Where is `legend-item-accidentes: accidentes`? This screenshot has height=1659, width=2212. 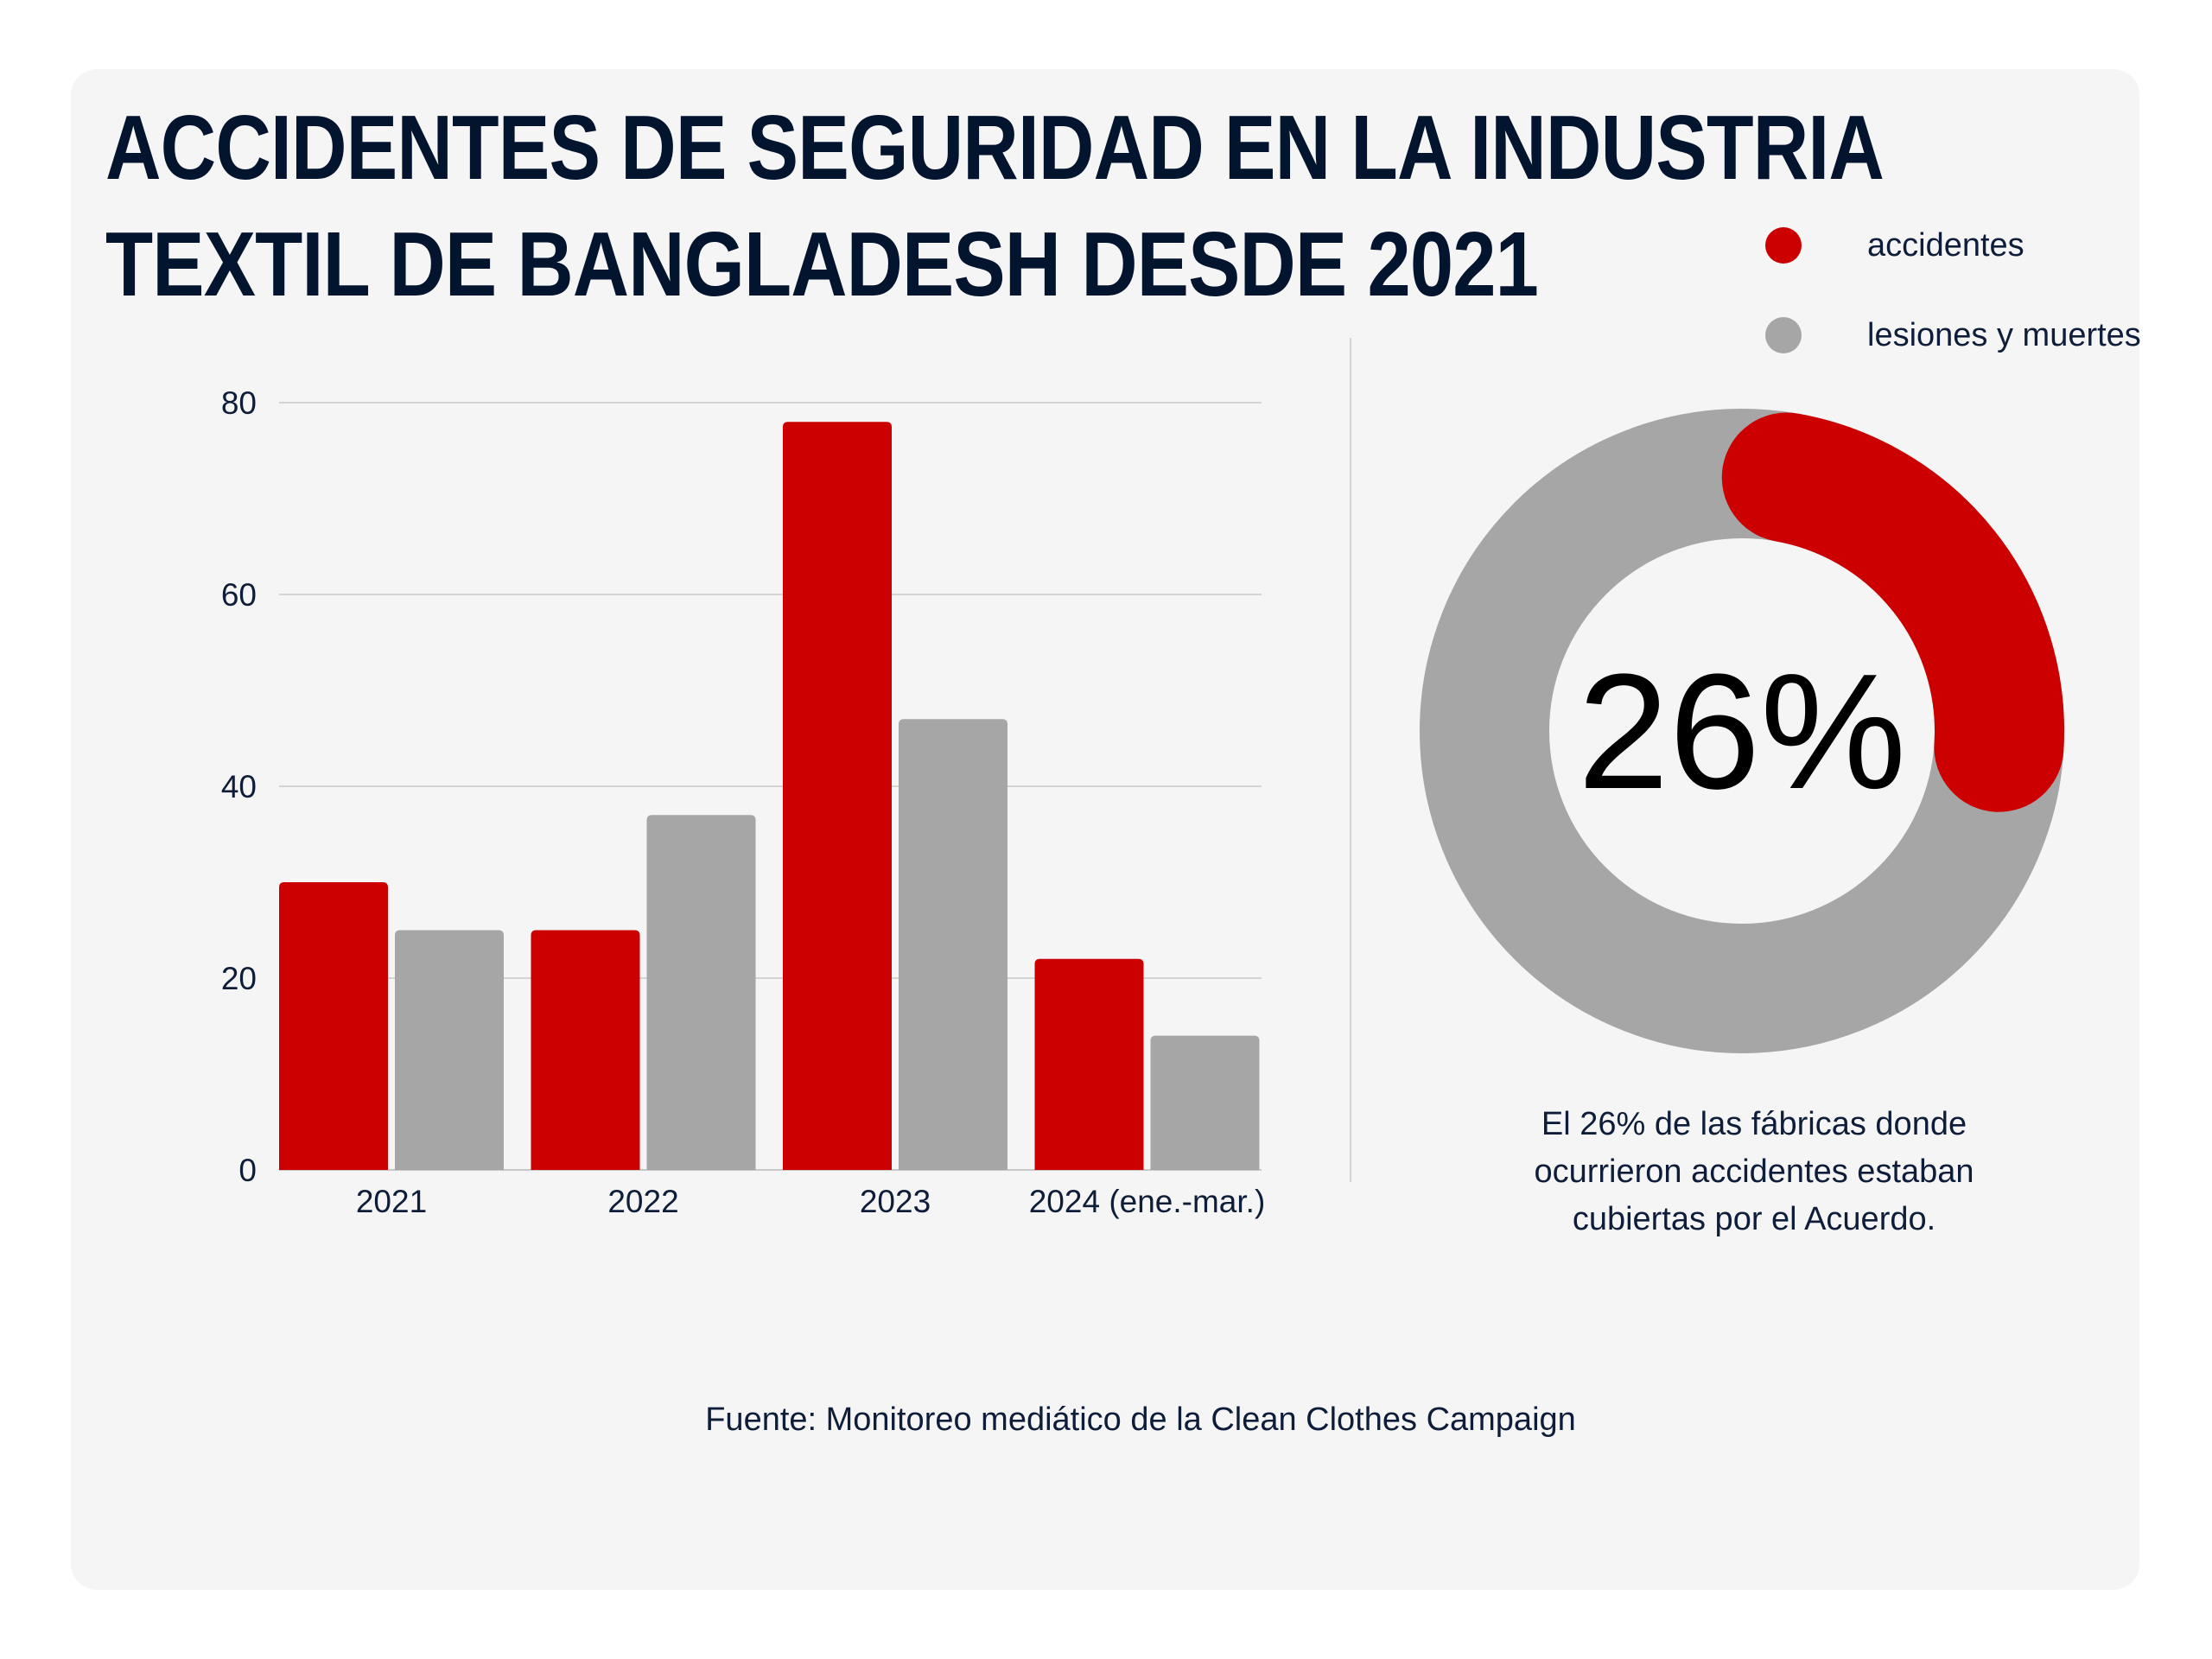 legend-item-accidentes: accidentes is located at coordinates (1972, 245).